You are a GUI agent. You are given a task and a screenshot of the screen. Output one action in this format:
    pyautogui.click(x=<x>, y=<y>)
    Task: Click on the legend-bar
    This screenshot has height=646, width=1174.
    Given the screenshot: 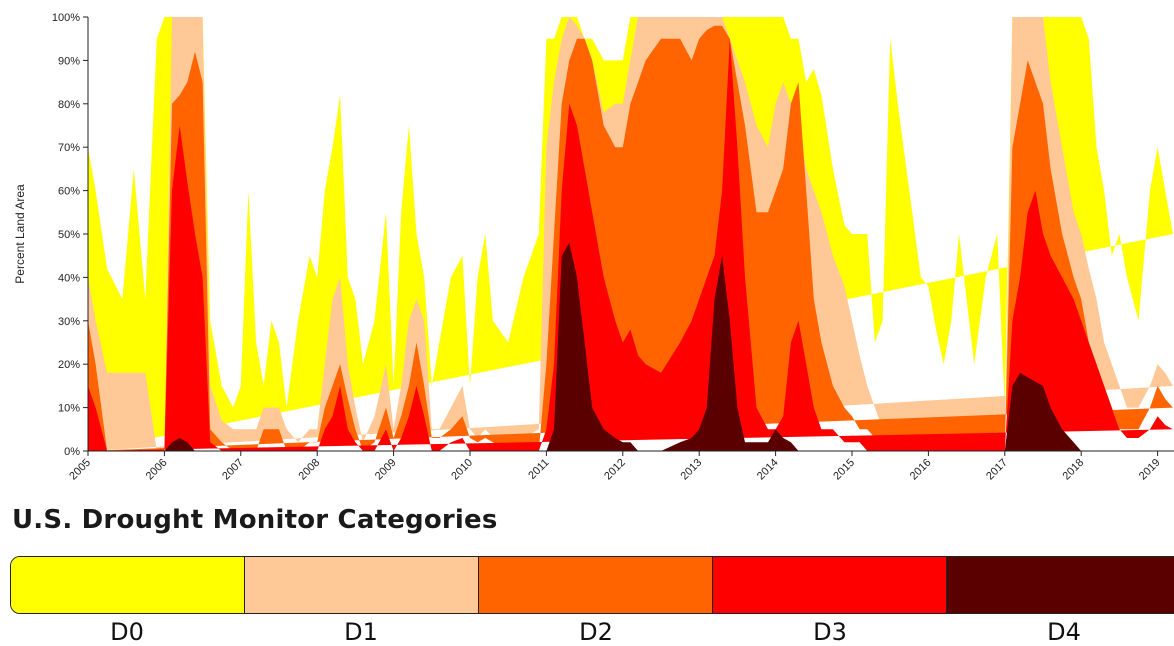 What is the action you would take?
    pyautogui.click(x=592, y=585)
    